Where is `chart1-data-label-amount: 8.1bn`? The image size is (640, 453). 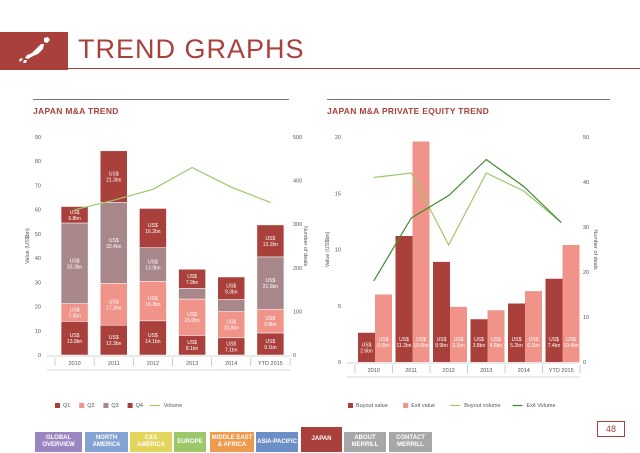 chart1-data-label-amount: 8.1bn is located at coordinates (192, 349).